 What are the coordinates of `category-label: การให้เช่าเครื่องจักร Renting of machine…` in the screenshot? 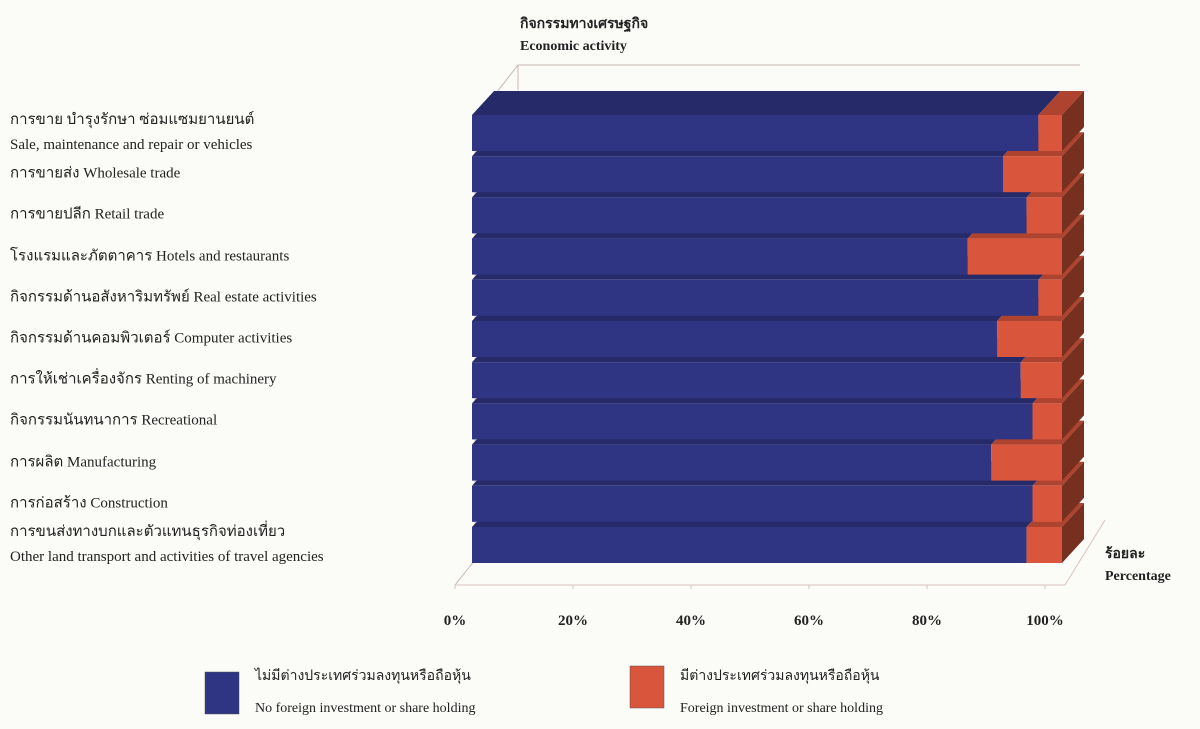 It's located at (143, 379).